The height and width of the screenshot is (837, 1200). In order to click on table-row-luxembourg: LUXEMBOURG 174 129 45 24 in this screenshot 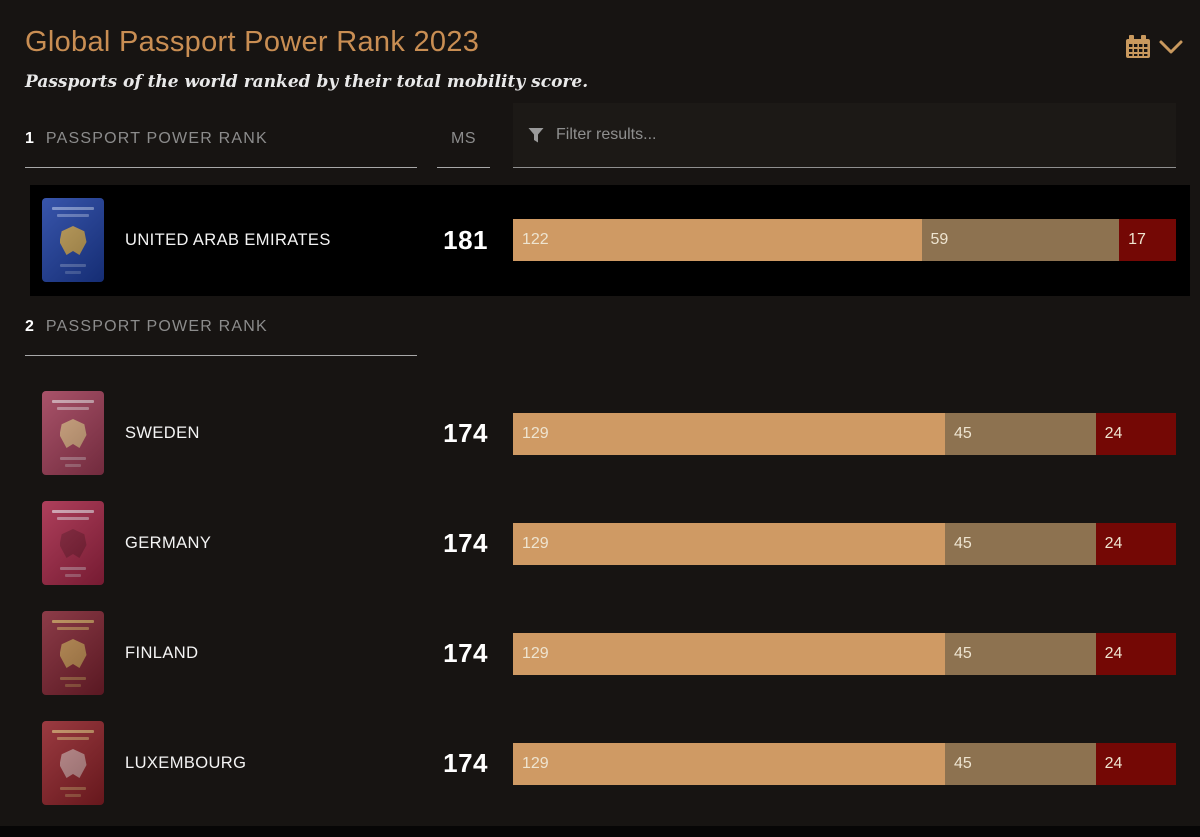, I will do `click(610, 763)`.